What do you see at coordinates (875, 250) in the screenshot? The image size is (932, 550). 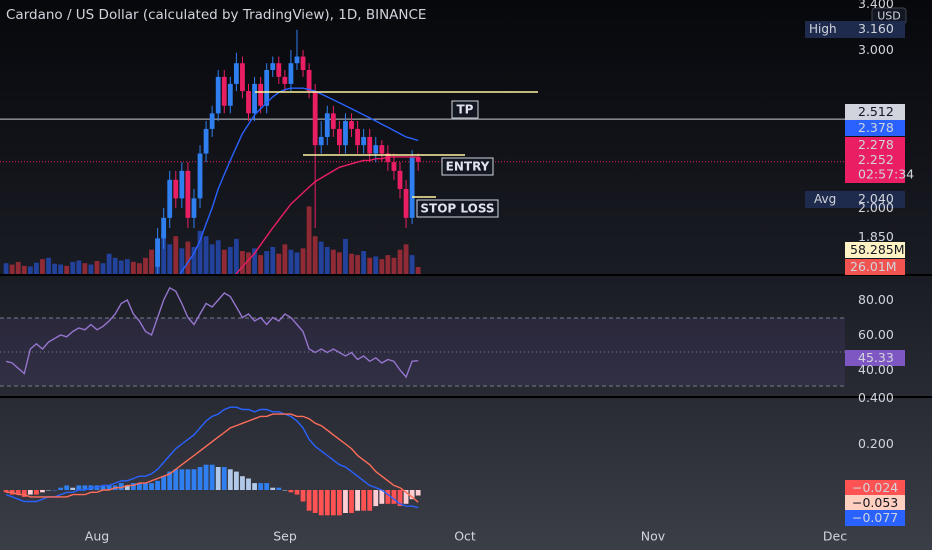 I see `volume-ma-box` at bounding box center [875, 250].